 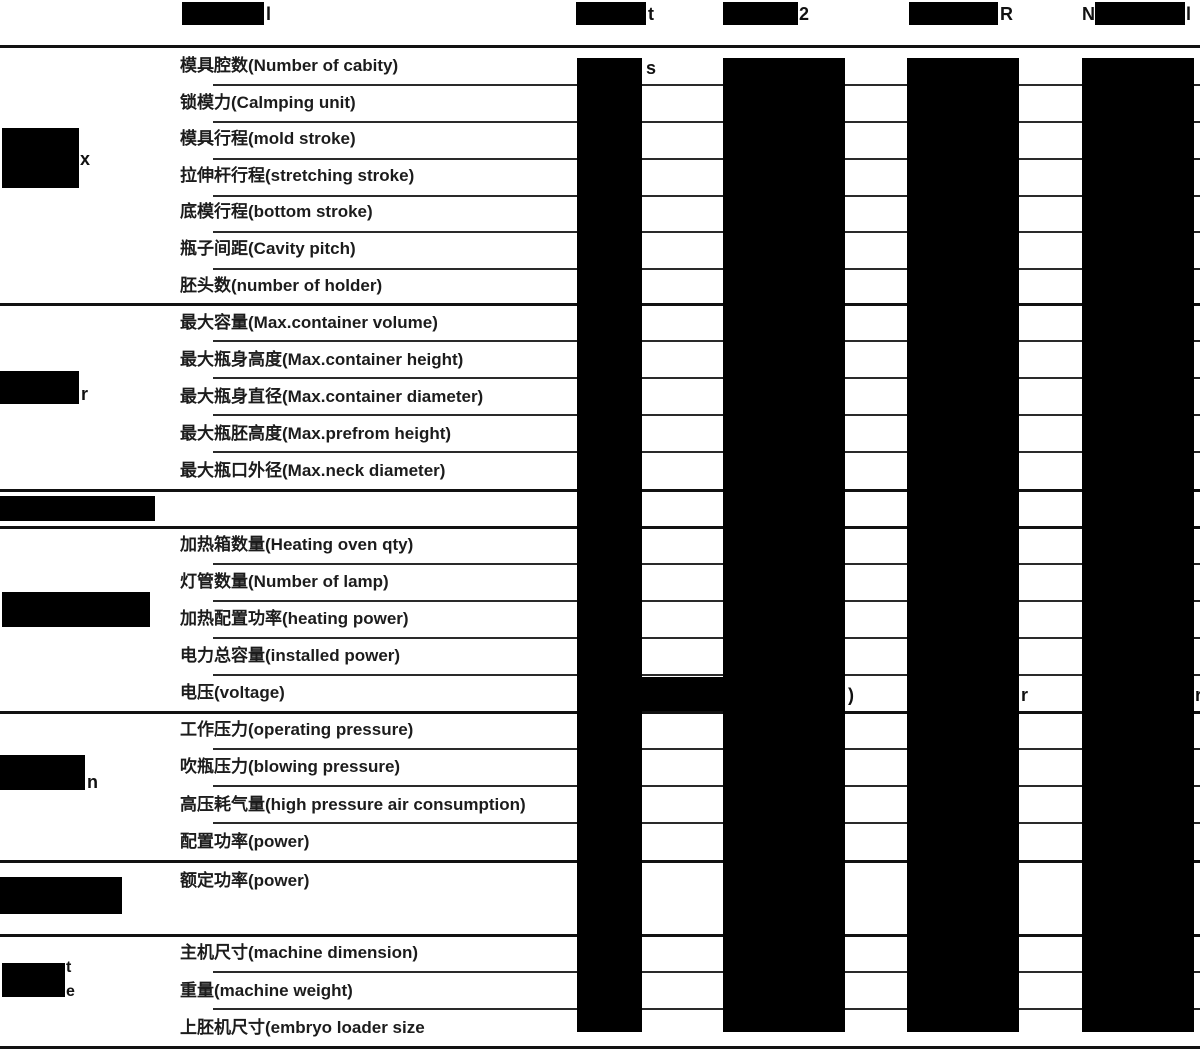 I want to click on group-label-air-fragment: n, so click(x=92, y=782).